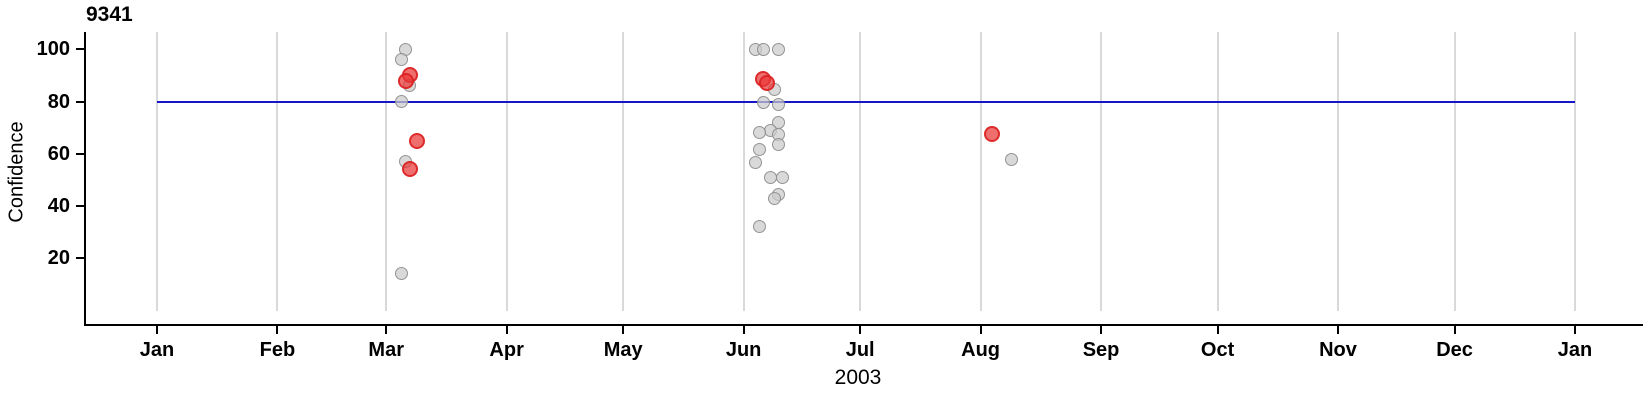 This screenshot has width=1650, height=400. Describe the element at coordinates (53, 49) in the screenshot. I see `y-tick-label: 100` at that location.